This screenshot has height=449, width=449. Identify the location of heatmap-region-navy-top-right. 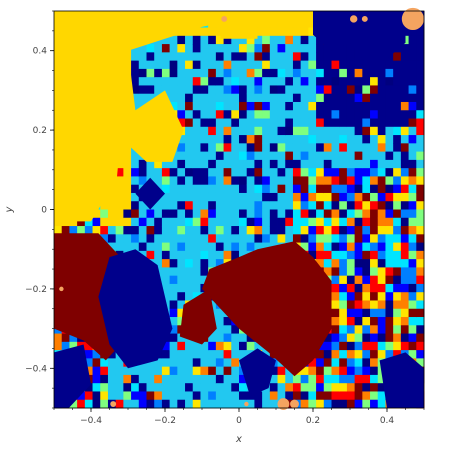
(359, 39).